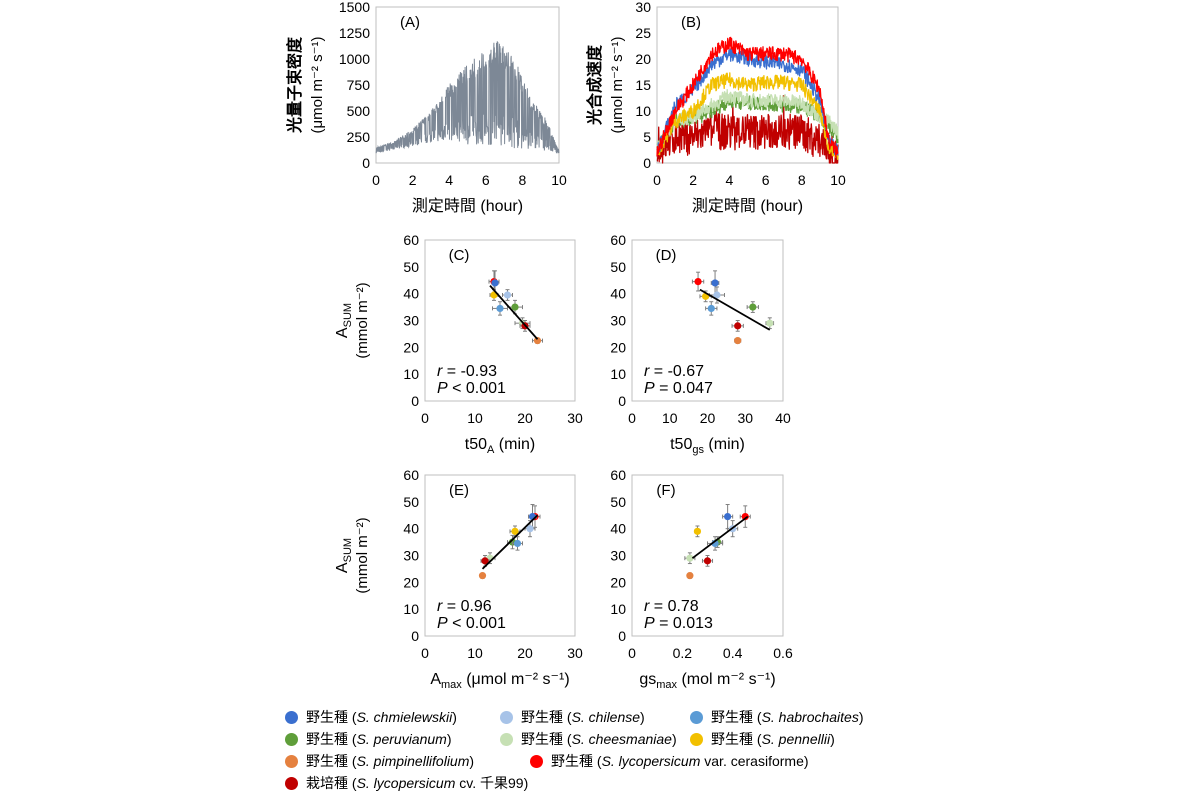 The width and height of the screenshot is (1200, 800). I want to click on legend-label: 栽培種 (S. lycopersicum cv. 千果99), so click(417, 783).